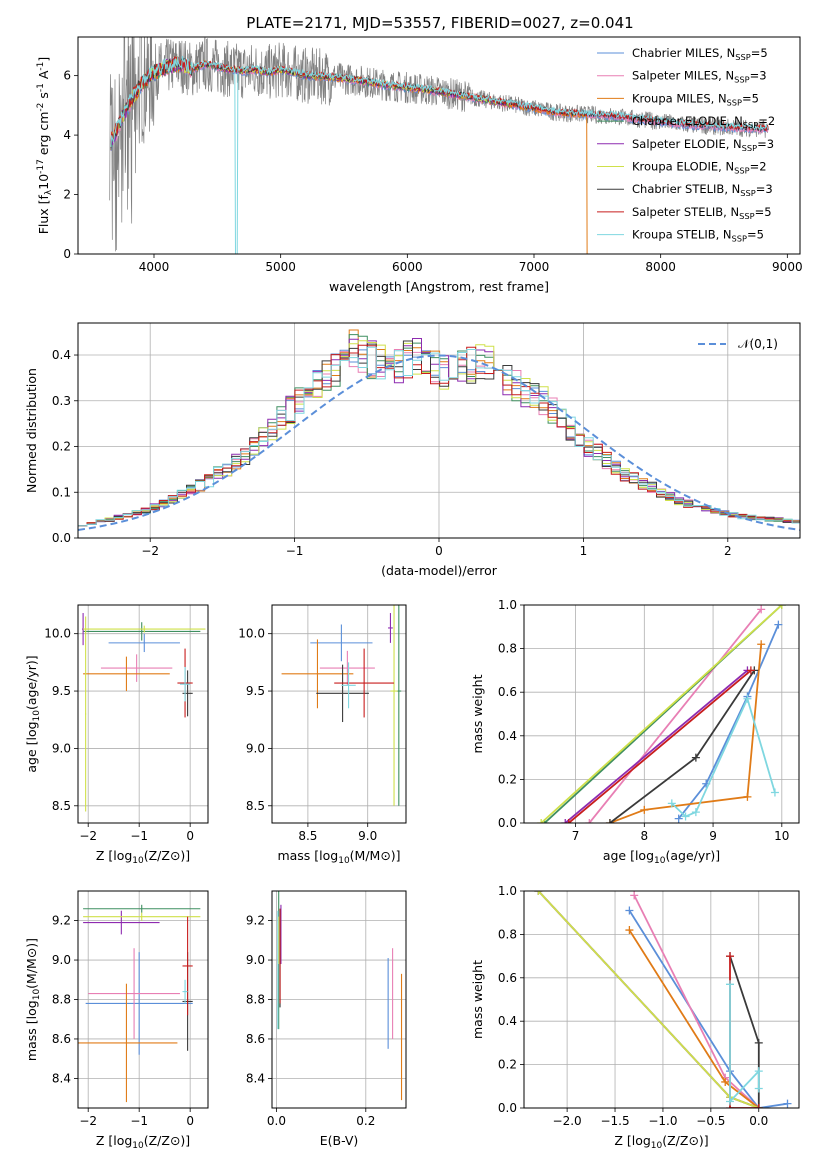  What do you see at coordinates (41, 87) in the screenshot?
I see `label-part: -1` at bounding box center [41, 87].